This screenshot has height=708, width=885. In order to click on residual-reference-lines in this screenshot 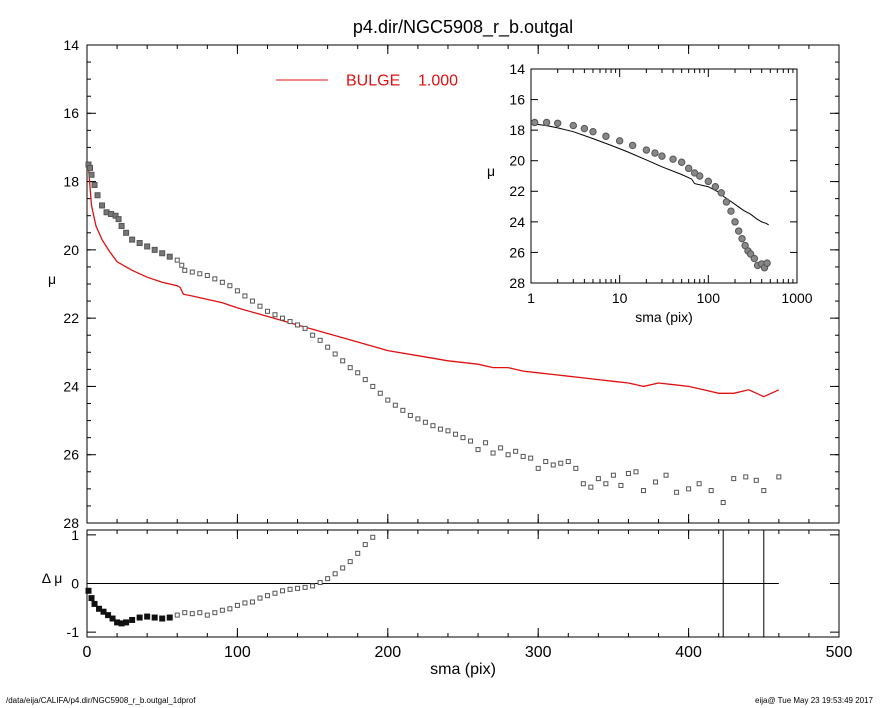, I will do `click(433, 583)`.